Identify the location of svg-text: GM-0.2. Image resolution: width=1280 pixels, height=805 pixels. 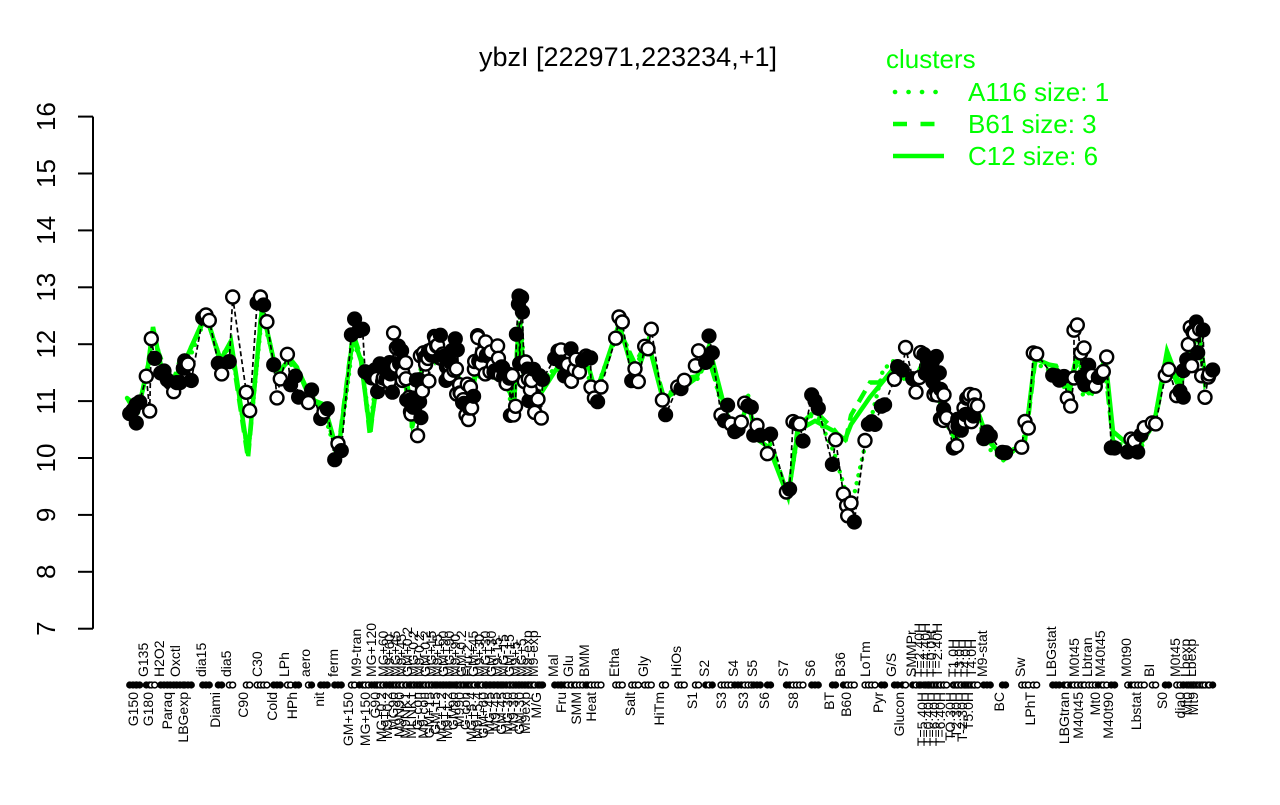
(425, 653).